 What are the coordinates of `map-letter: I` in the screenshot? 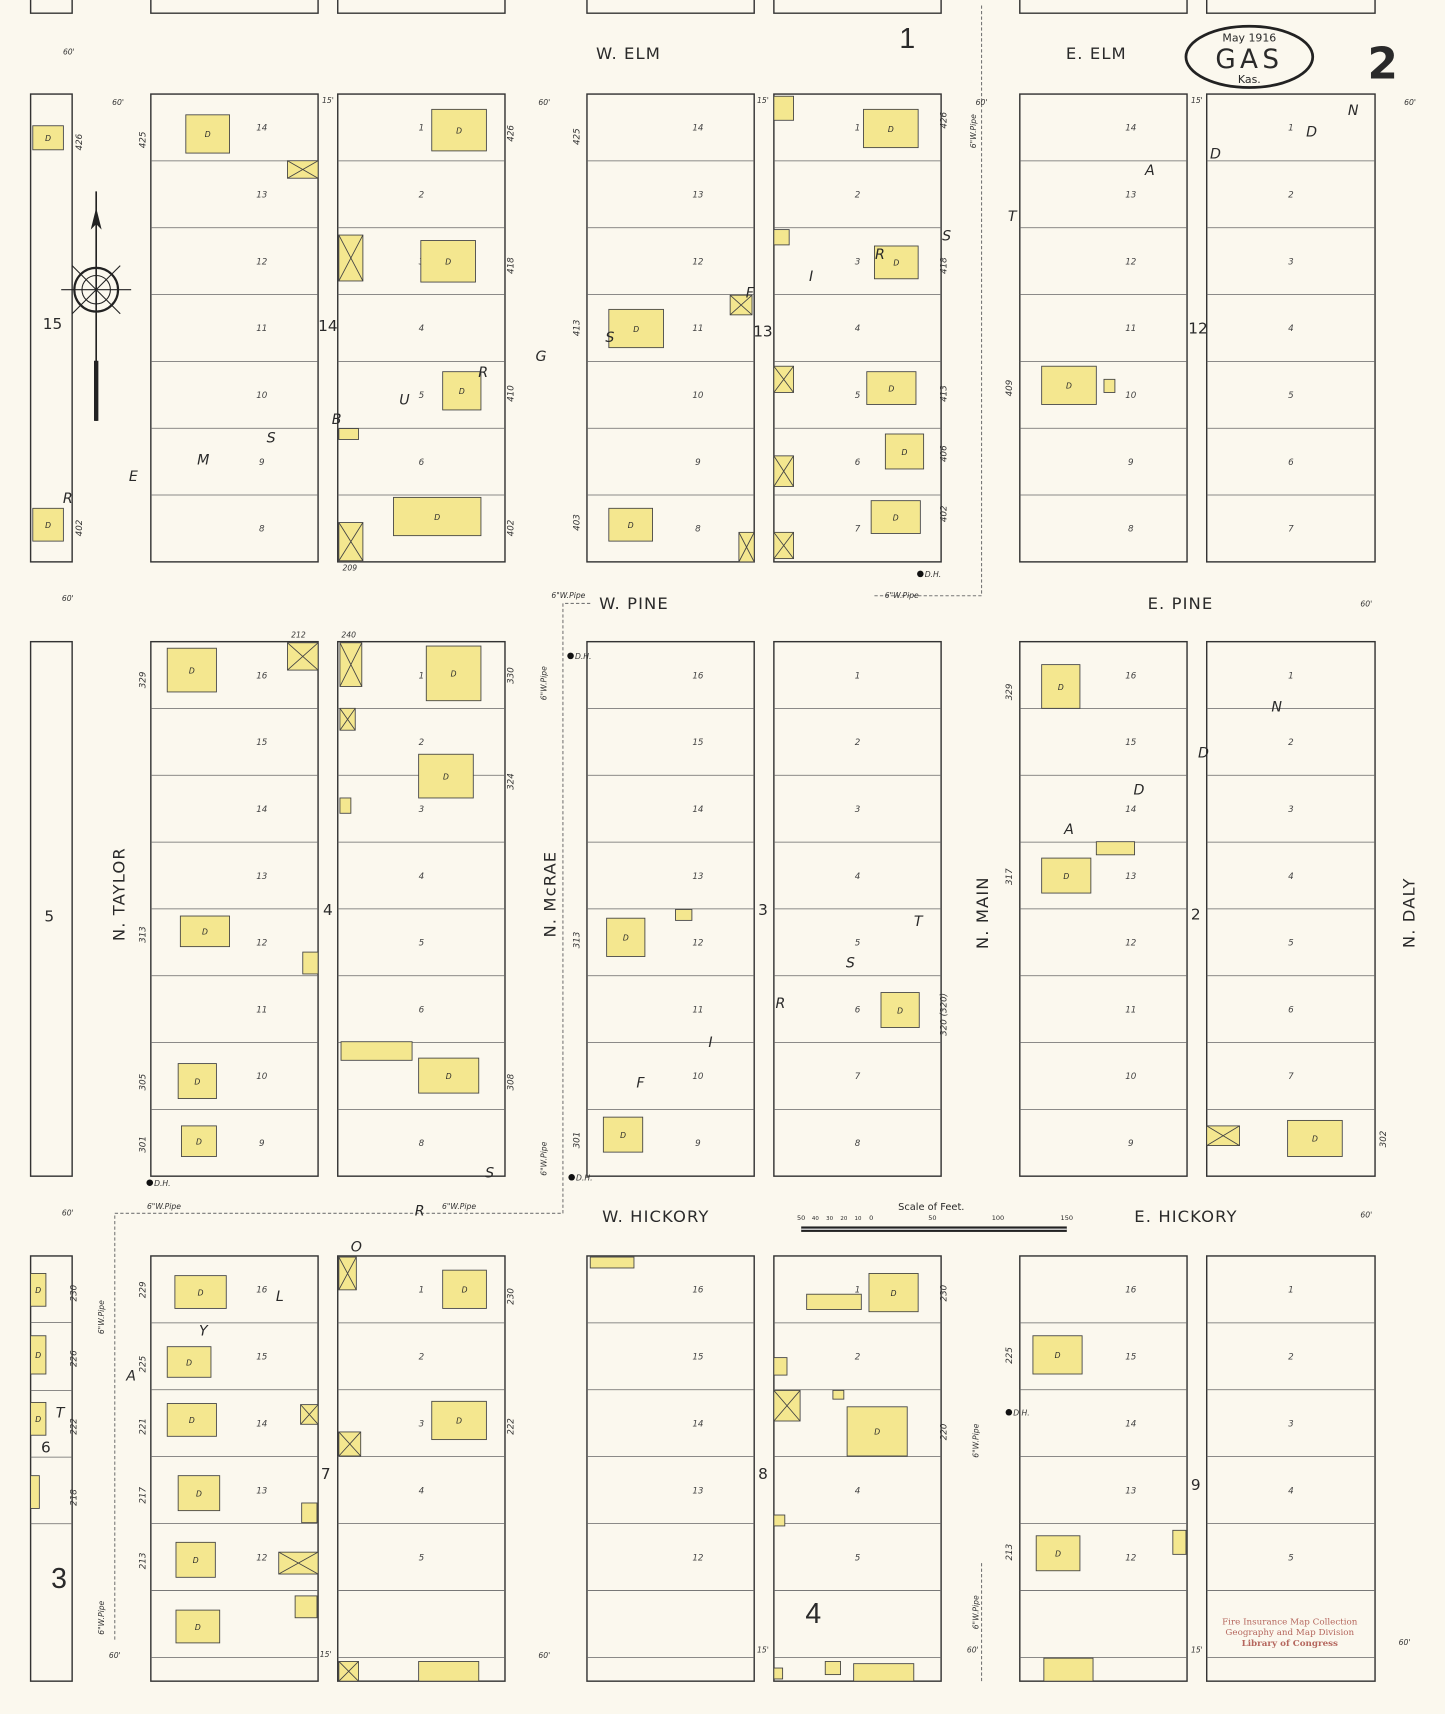 It's located at (710, 1043).